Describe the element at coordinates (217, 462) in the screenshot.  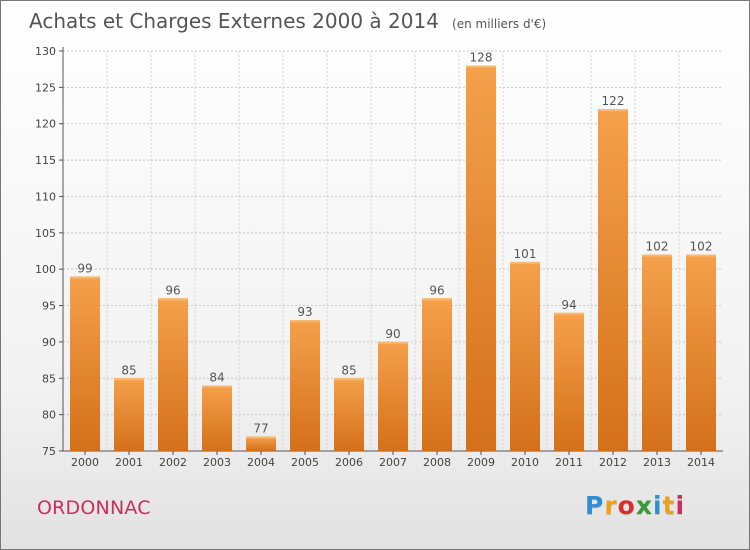
I see `x-tick-label: 2003` at that location.